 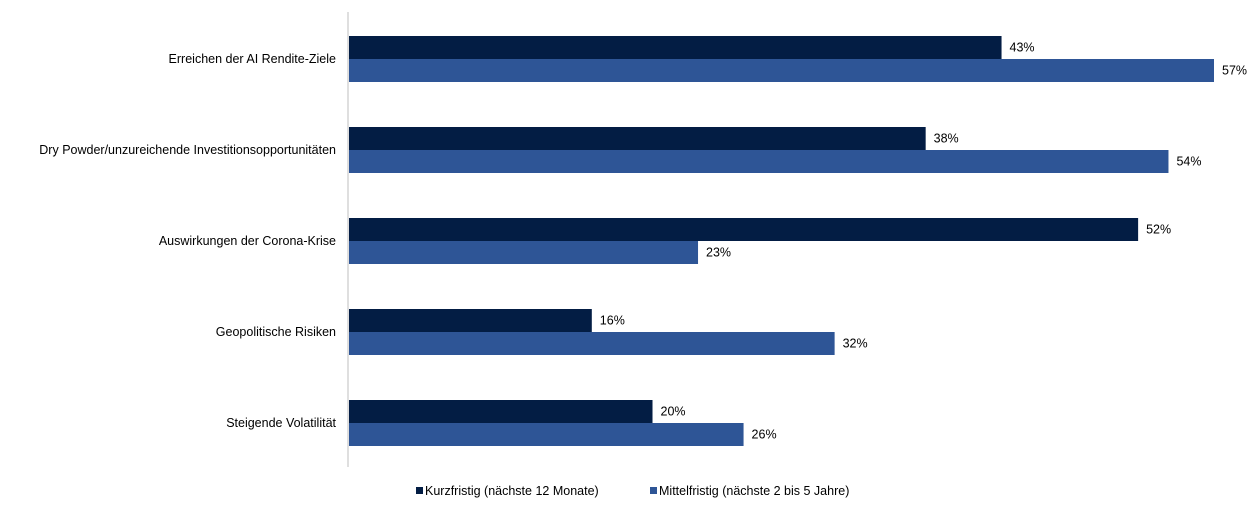 I want to click on data-label: 16%, so click(x=612, y=321).